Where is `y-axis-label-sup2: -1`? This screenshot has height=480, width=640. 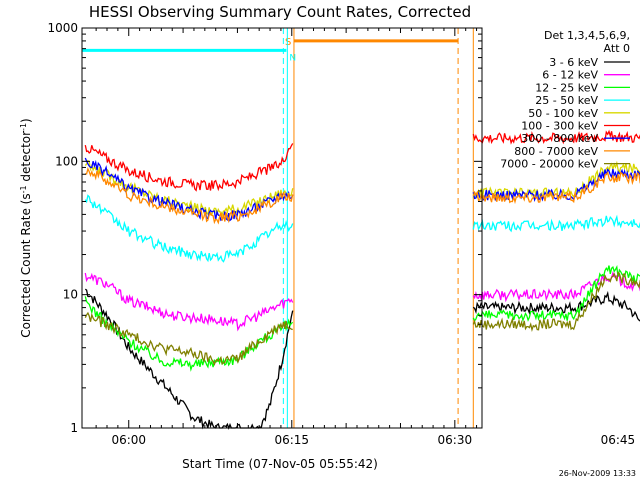 y-axis-label-sup2: -1 is located at coordinates (23, 127).